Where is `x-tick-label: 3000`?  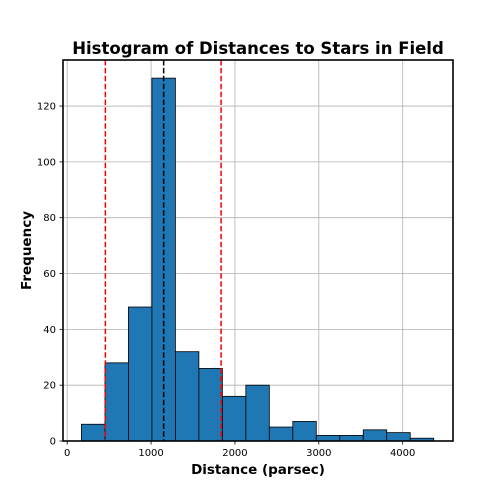
x-tick-label: 3000 is located at coordinates (318, 453).